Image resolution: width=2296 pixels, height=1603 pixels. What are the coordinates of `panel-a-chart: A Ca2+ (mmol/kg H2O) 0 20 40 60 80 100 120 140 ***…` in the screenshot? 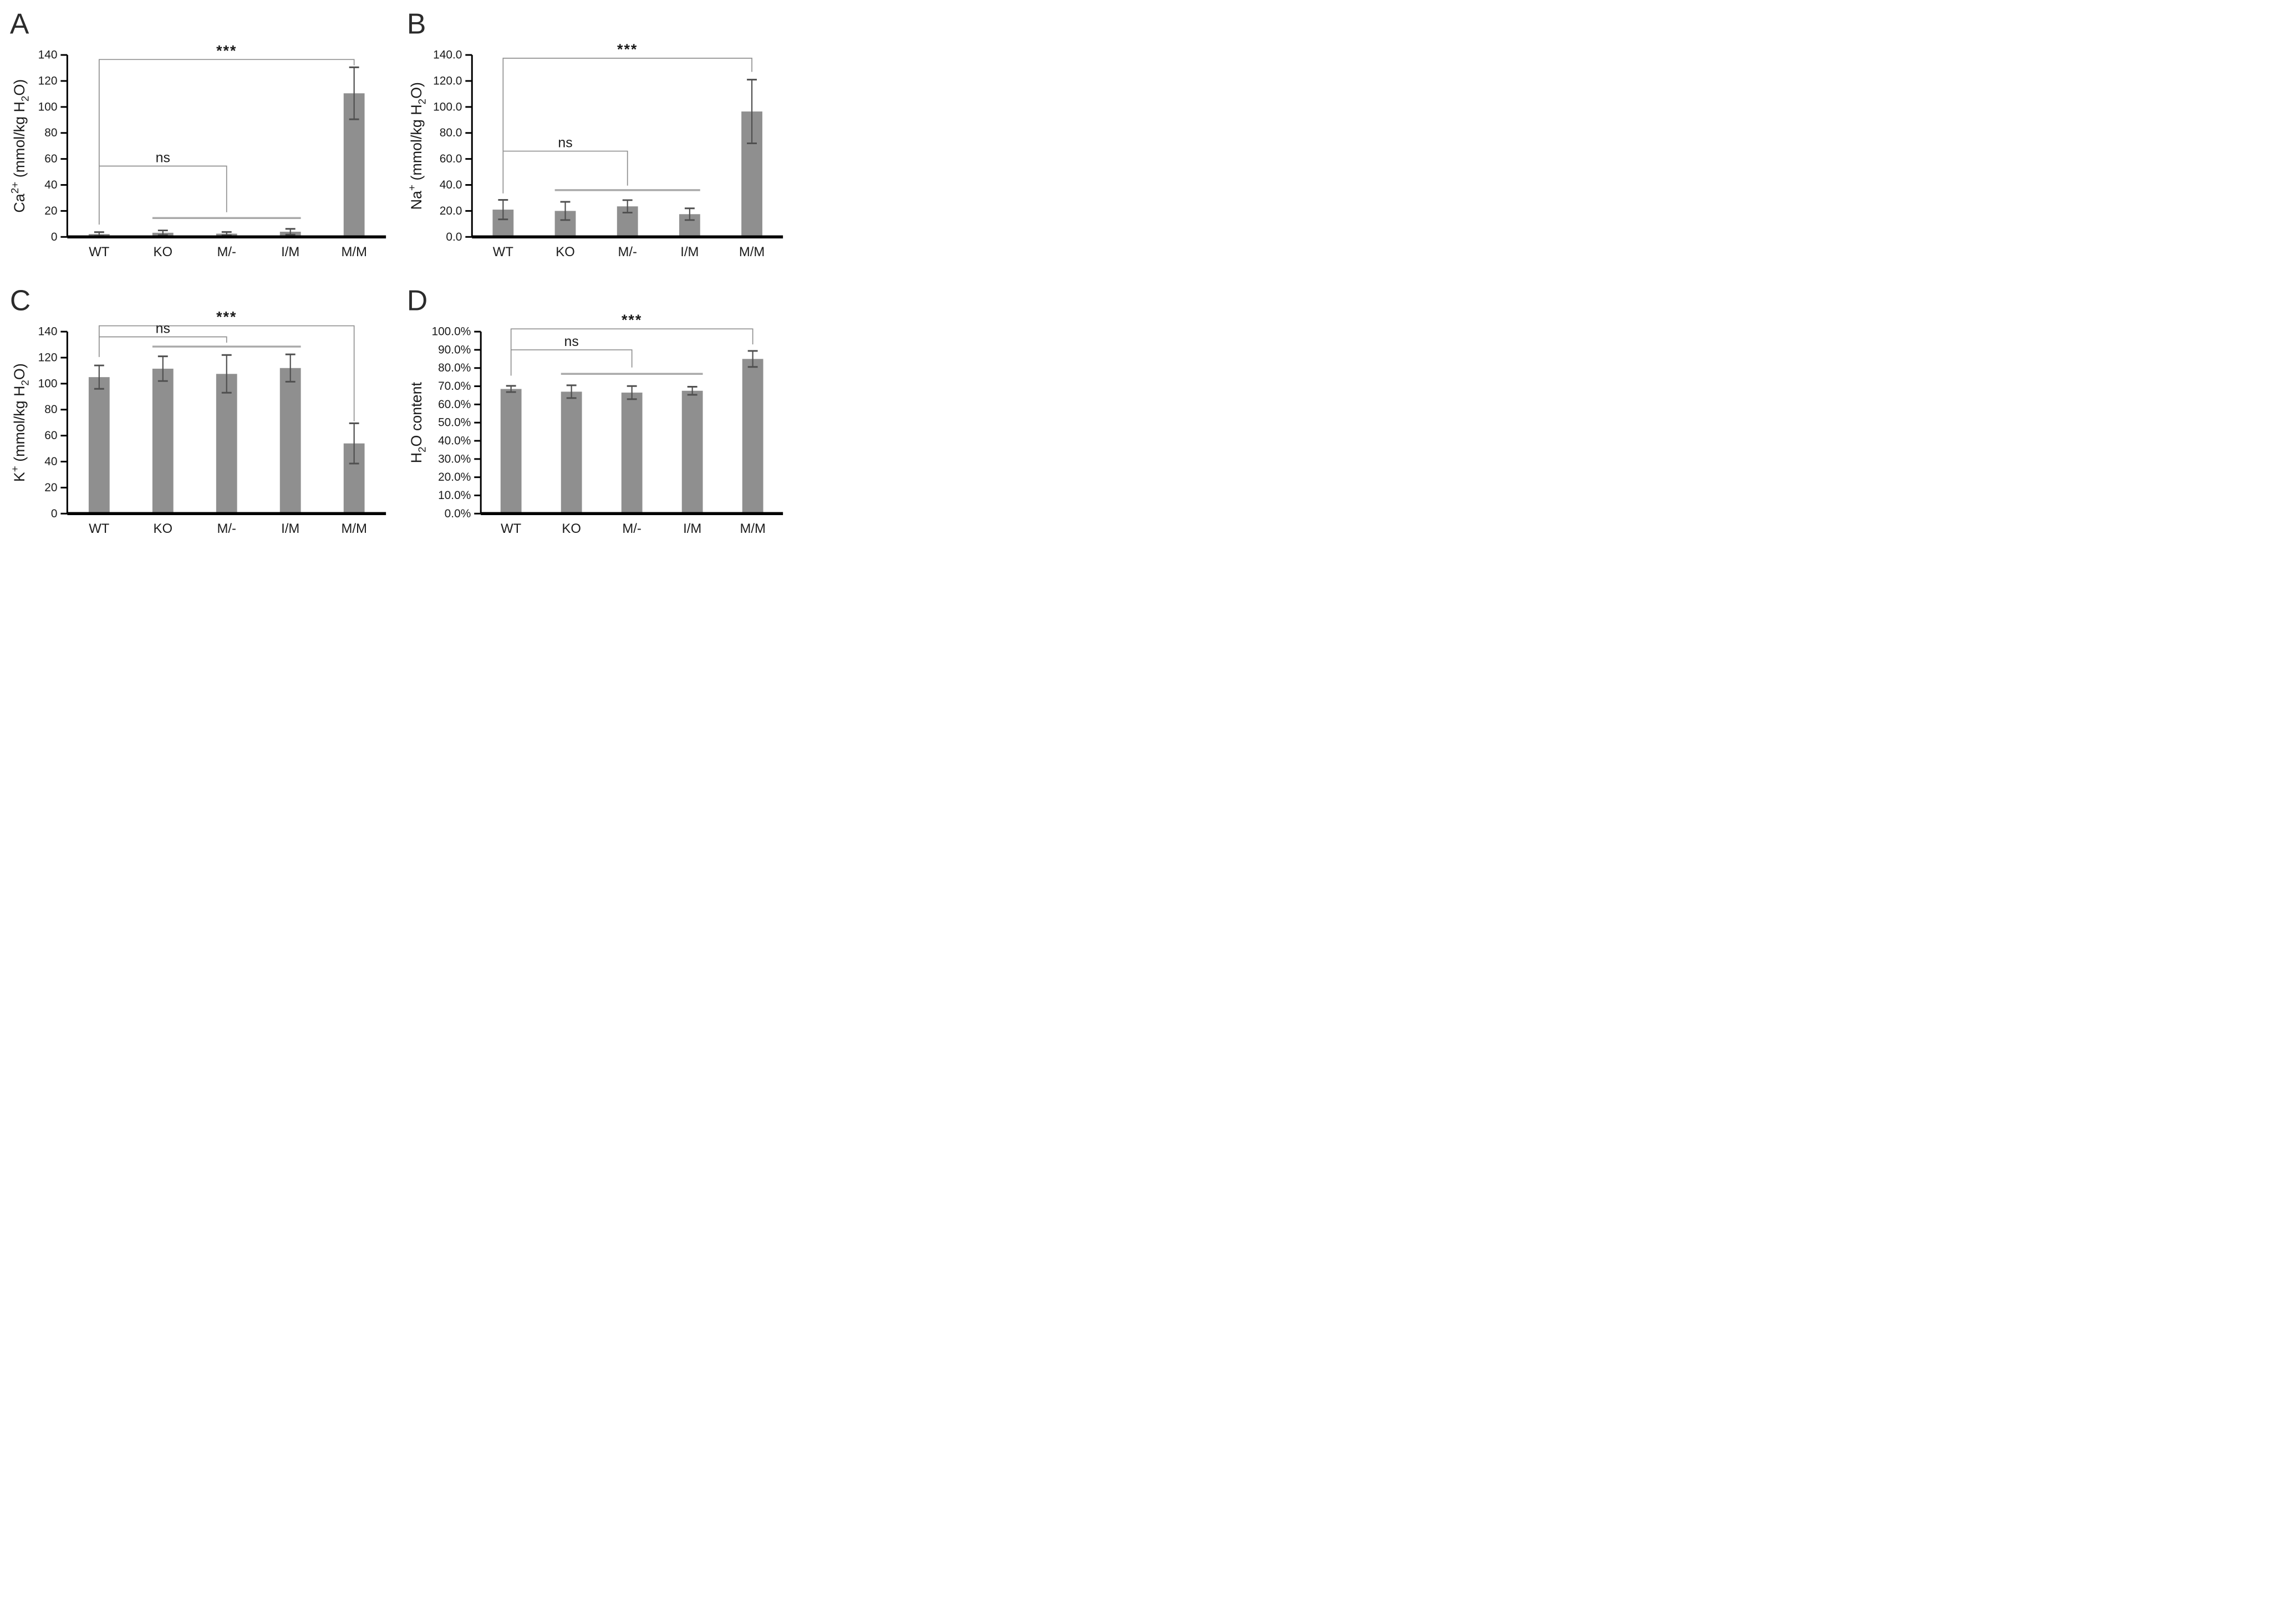 It's located at (198, 133).